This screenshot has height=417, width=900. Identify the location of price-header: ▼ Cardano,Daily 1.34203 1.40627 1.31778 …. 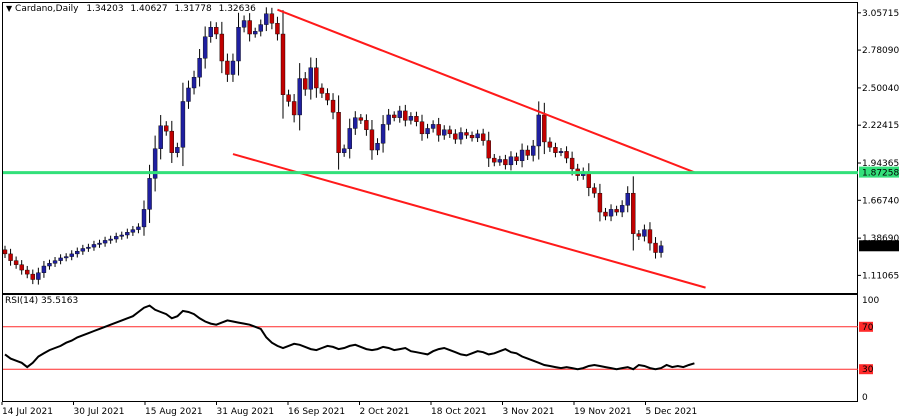
(131, 9).